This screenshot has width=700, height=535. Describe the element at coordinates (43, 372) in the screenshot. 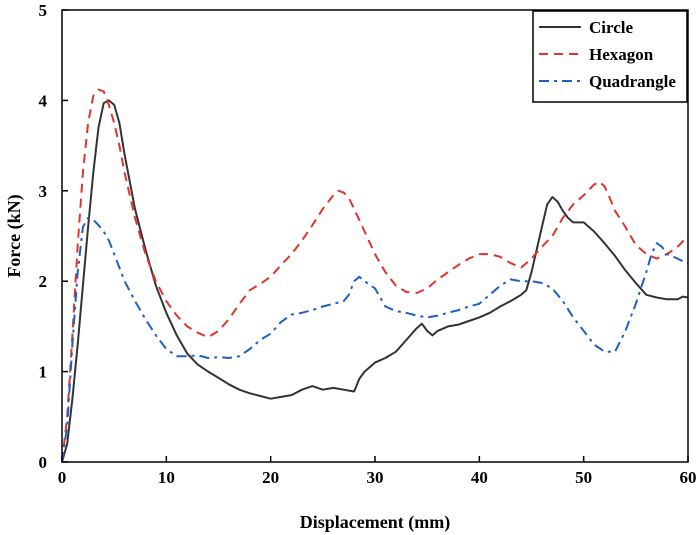

I see `y-tick-label: 1` at that location.